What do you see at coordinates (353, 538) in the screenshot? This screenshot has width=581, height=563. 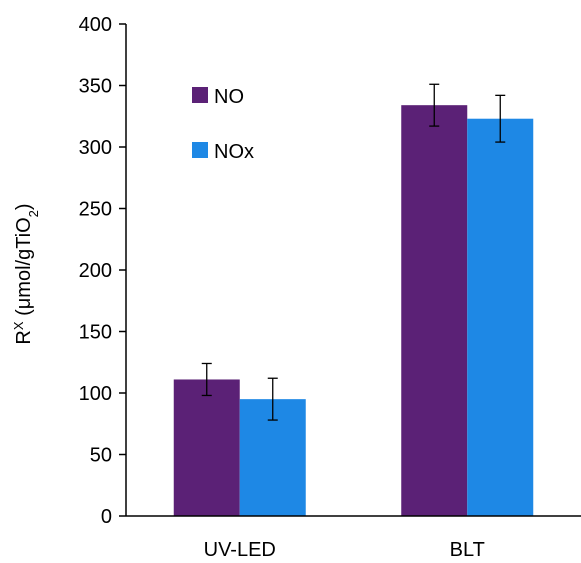 I see `x-axis: UV-LED BLT` at bounding box center [353, 538].